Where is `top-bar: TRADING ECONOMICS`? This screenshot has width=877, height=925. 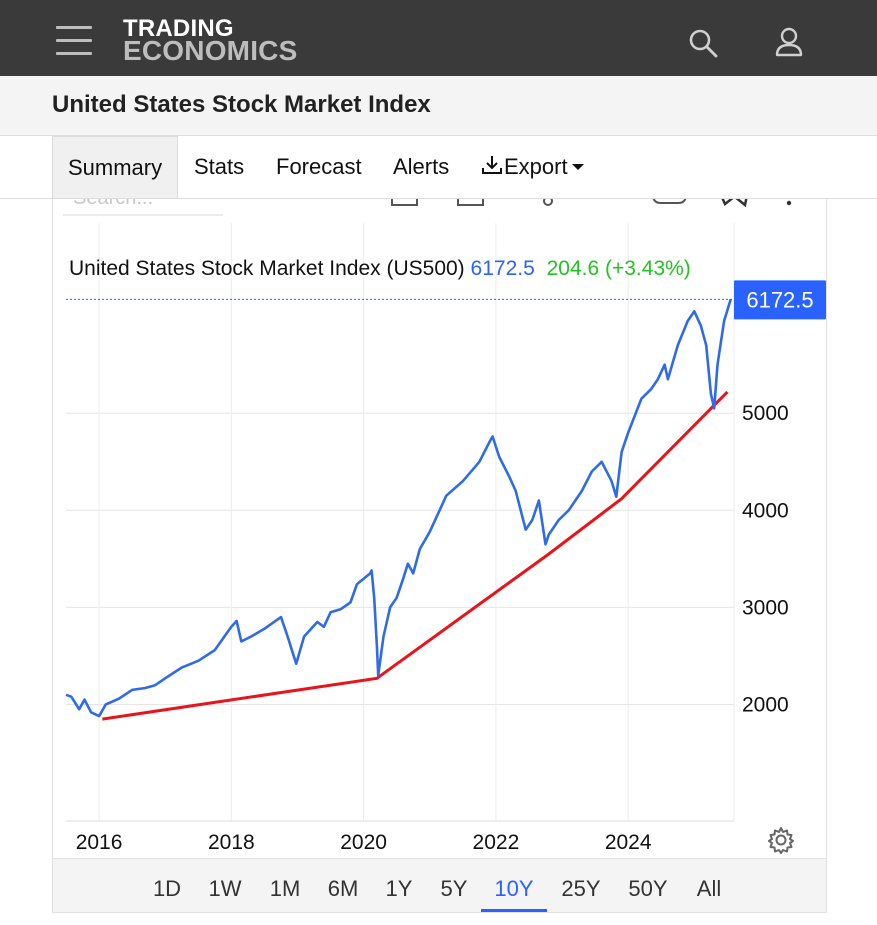 top-bar: TRADING ECONOMICS is located at coordinates (438, 38).